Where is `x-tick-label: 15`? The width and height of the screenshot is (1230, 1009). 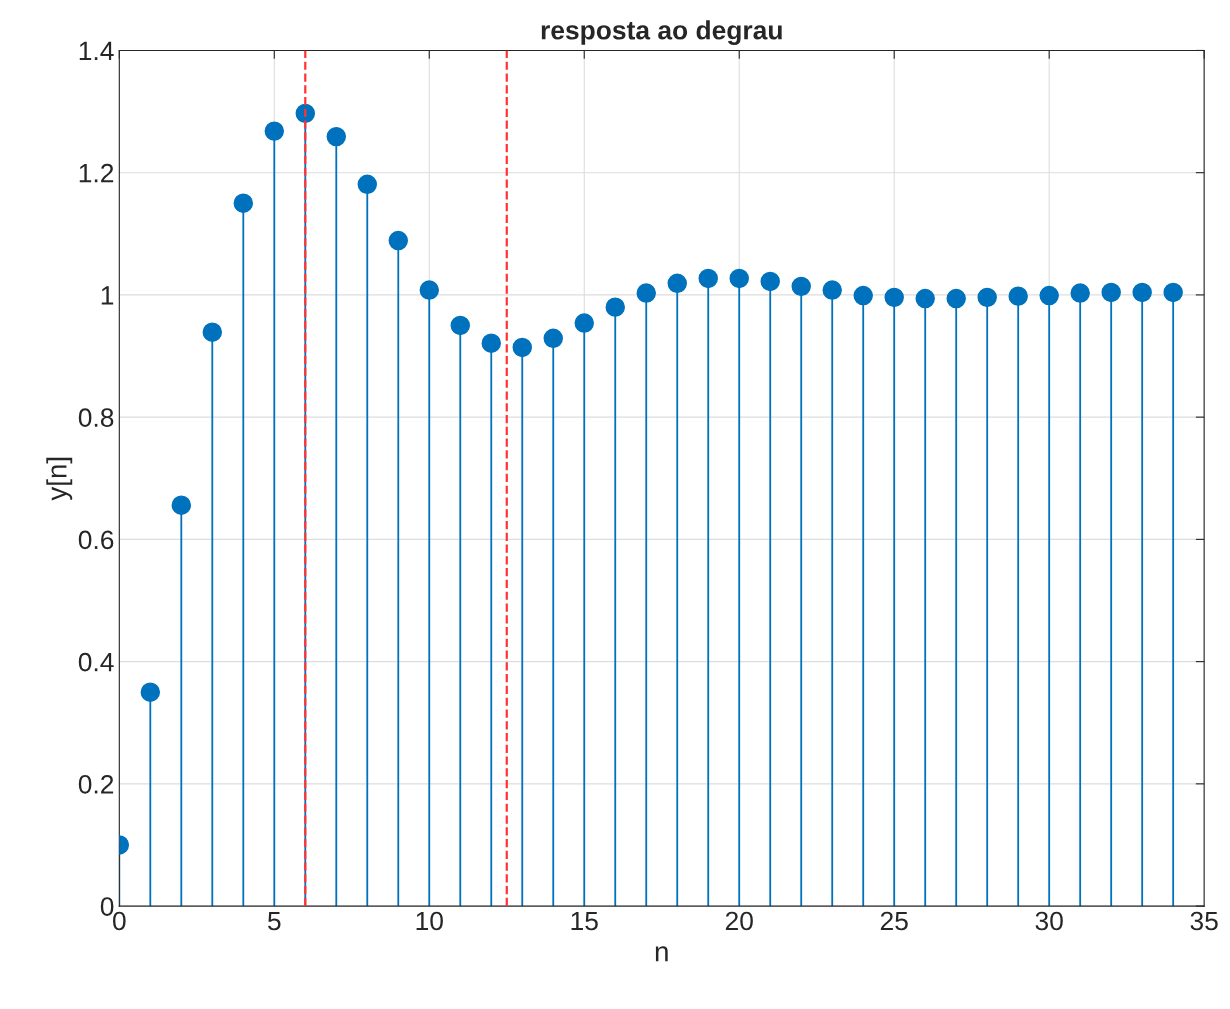
x-tick-label: 15 is located at coordinates (584, 921).